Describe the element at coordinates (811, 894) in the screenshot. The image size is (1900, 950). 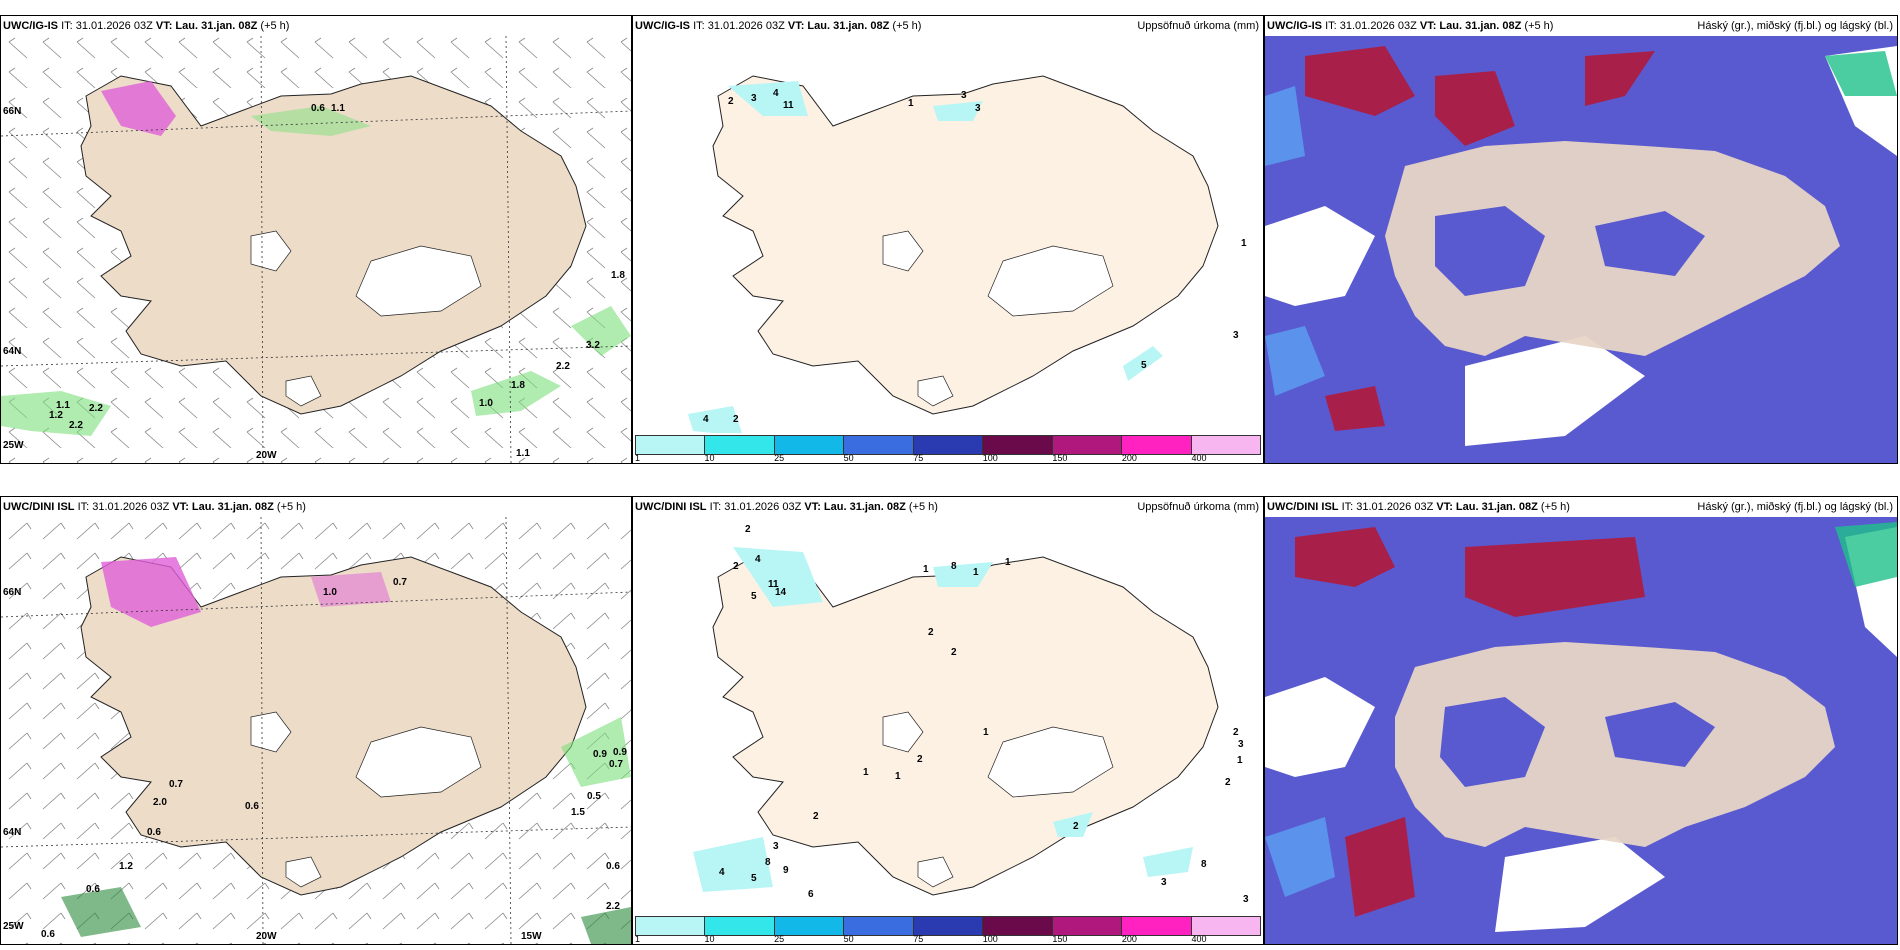
I see `precip-value-label: 6` at that location.